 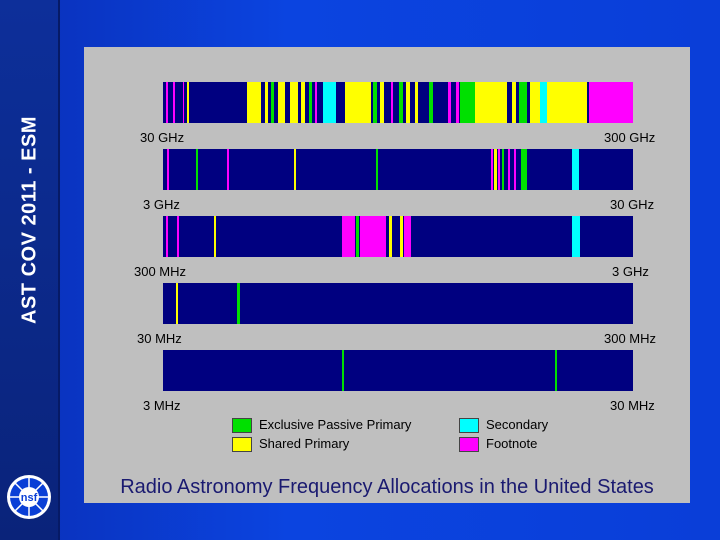 I want to click on legend-swatch-footnote, so click(x=469, y=444).